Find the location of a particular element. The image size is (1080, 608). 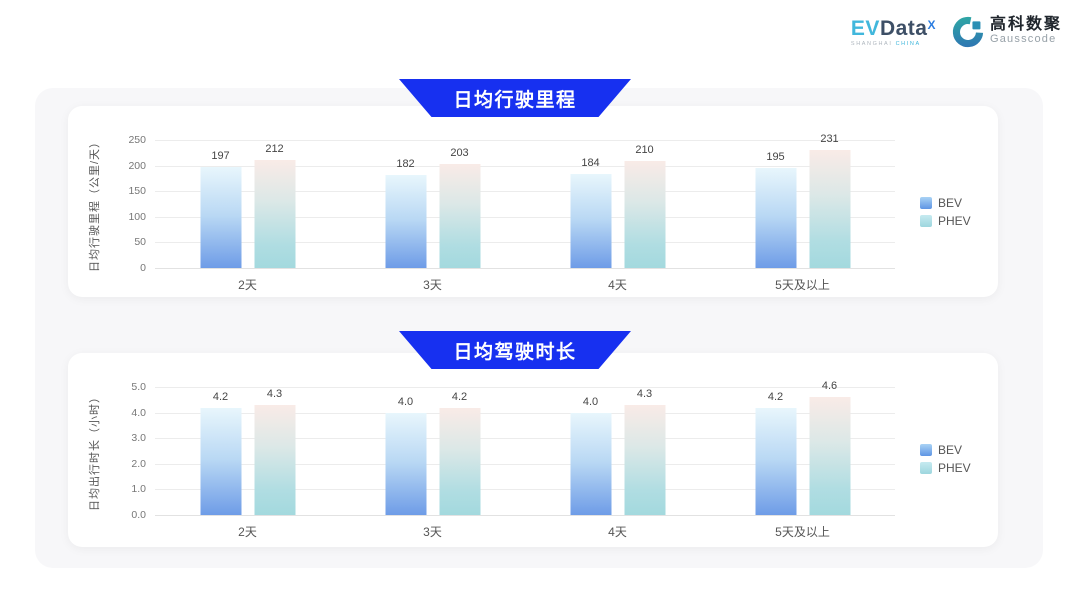

evdata-ev-text: EV is located at coordinates (865, 28).